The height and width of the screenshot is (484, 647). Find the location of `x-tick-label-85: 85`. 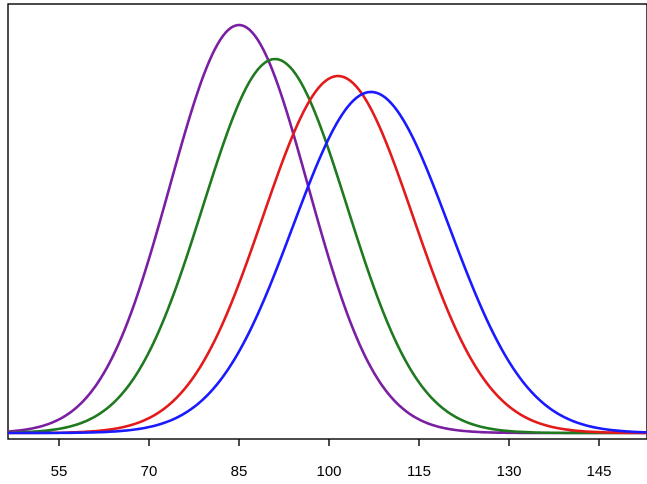

x-tick-label-85: 85 is located at coordinates (239, 471).